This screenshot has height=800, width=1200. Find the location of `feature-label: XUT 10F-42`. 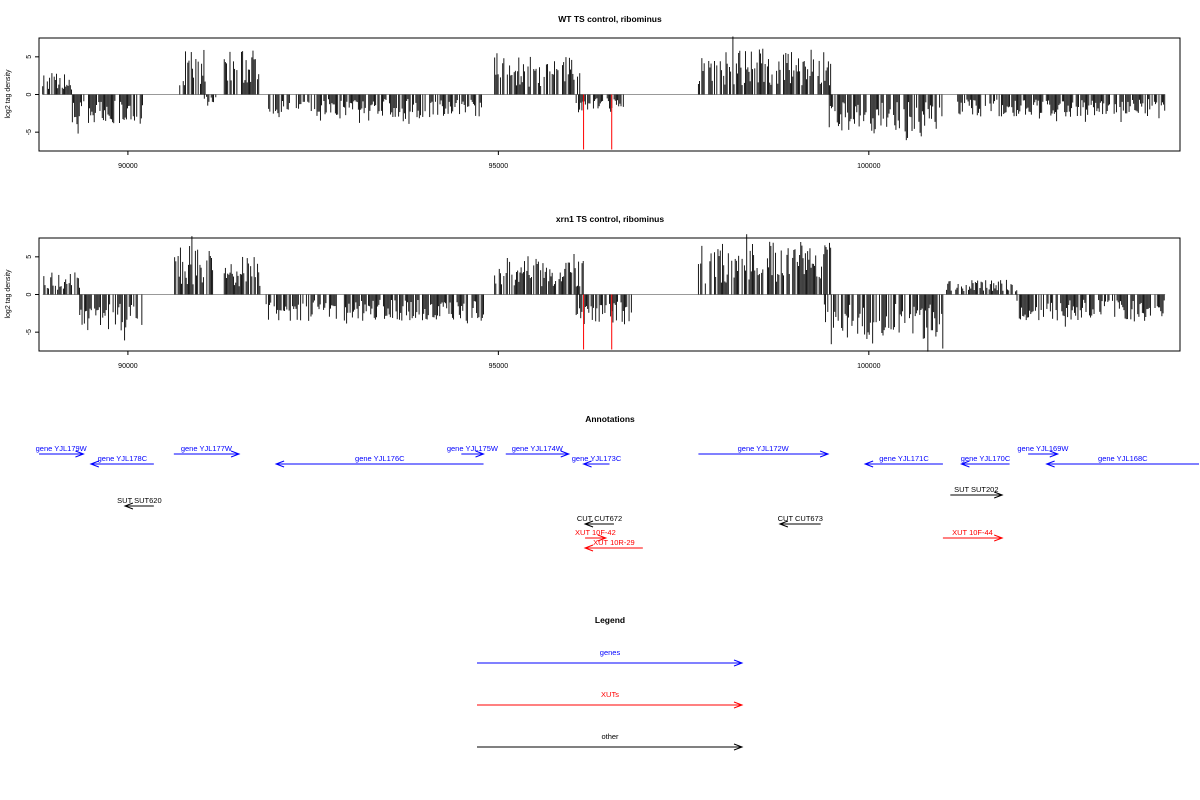

feature-label: XUT 10F-42 is located at coordinates (595, 532).